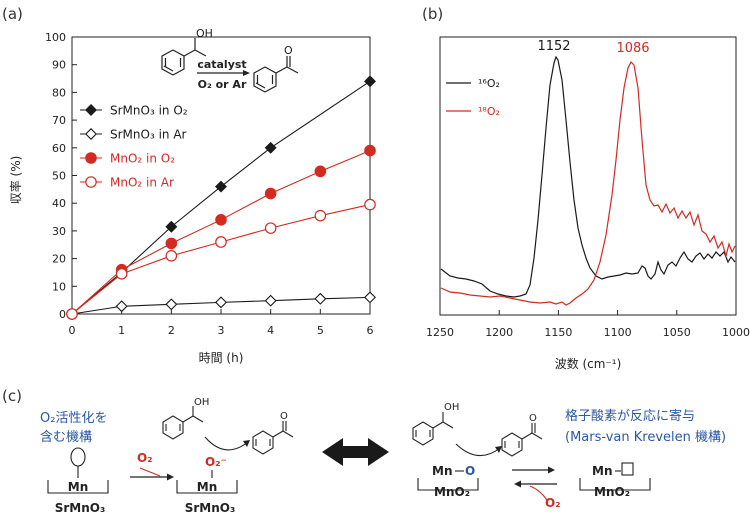  Describe the element at coordinates (288, 50) in the screenshot. I see `scheme-a-o: O` at that location.